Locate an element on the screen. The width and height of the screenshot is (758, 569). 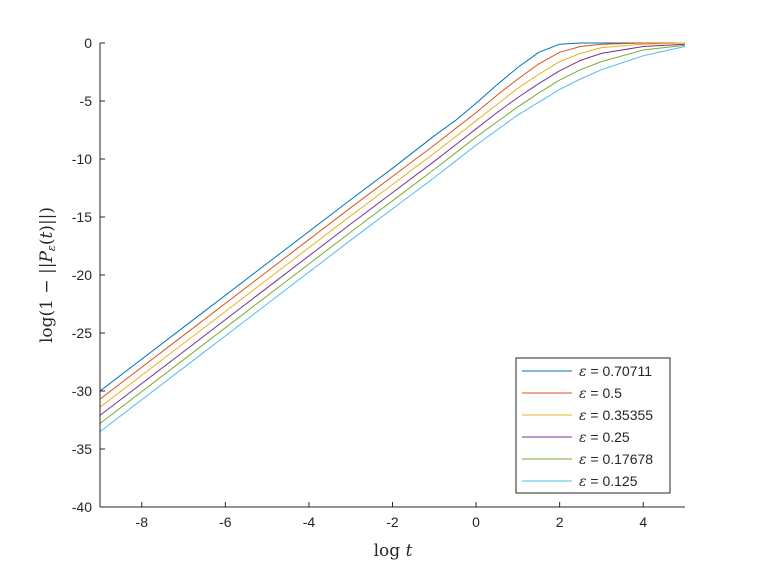
y-tick-label: -10 is located at coordinates (82, 159).